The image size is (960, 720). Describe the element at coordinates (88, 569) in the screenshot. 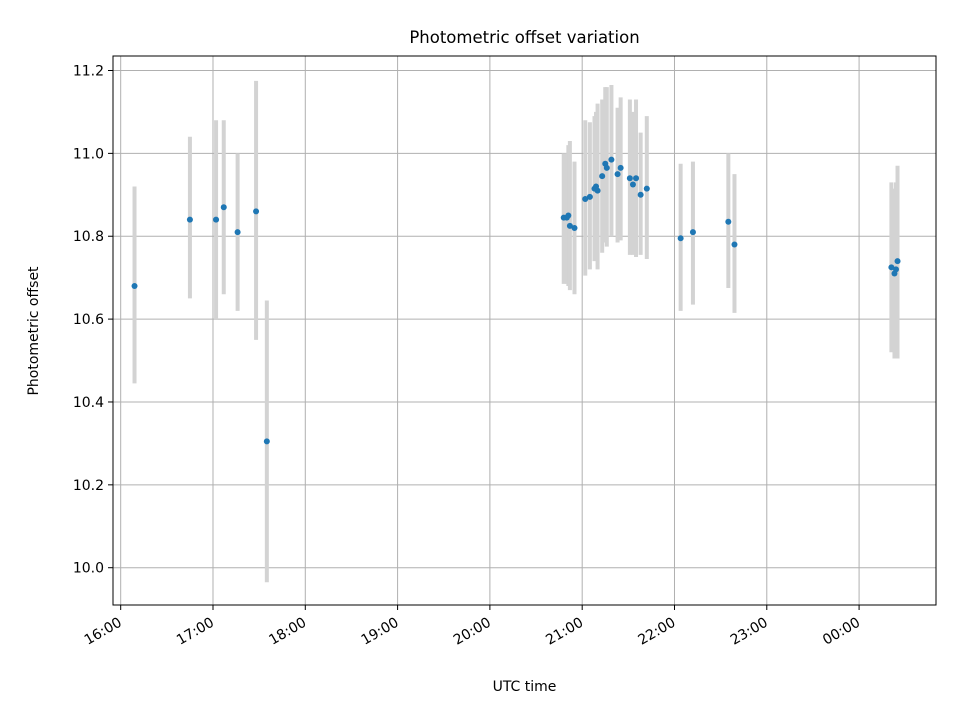

I see `y-tick-label: 10.0` at that location.